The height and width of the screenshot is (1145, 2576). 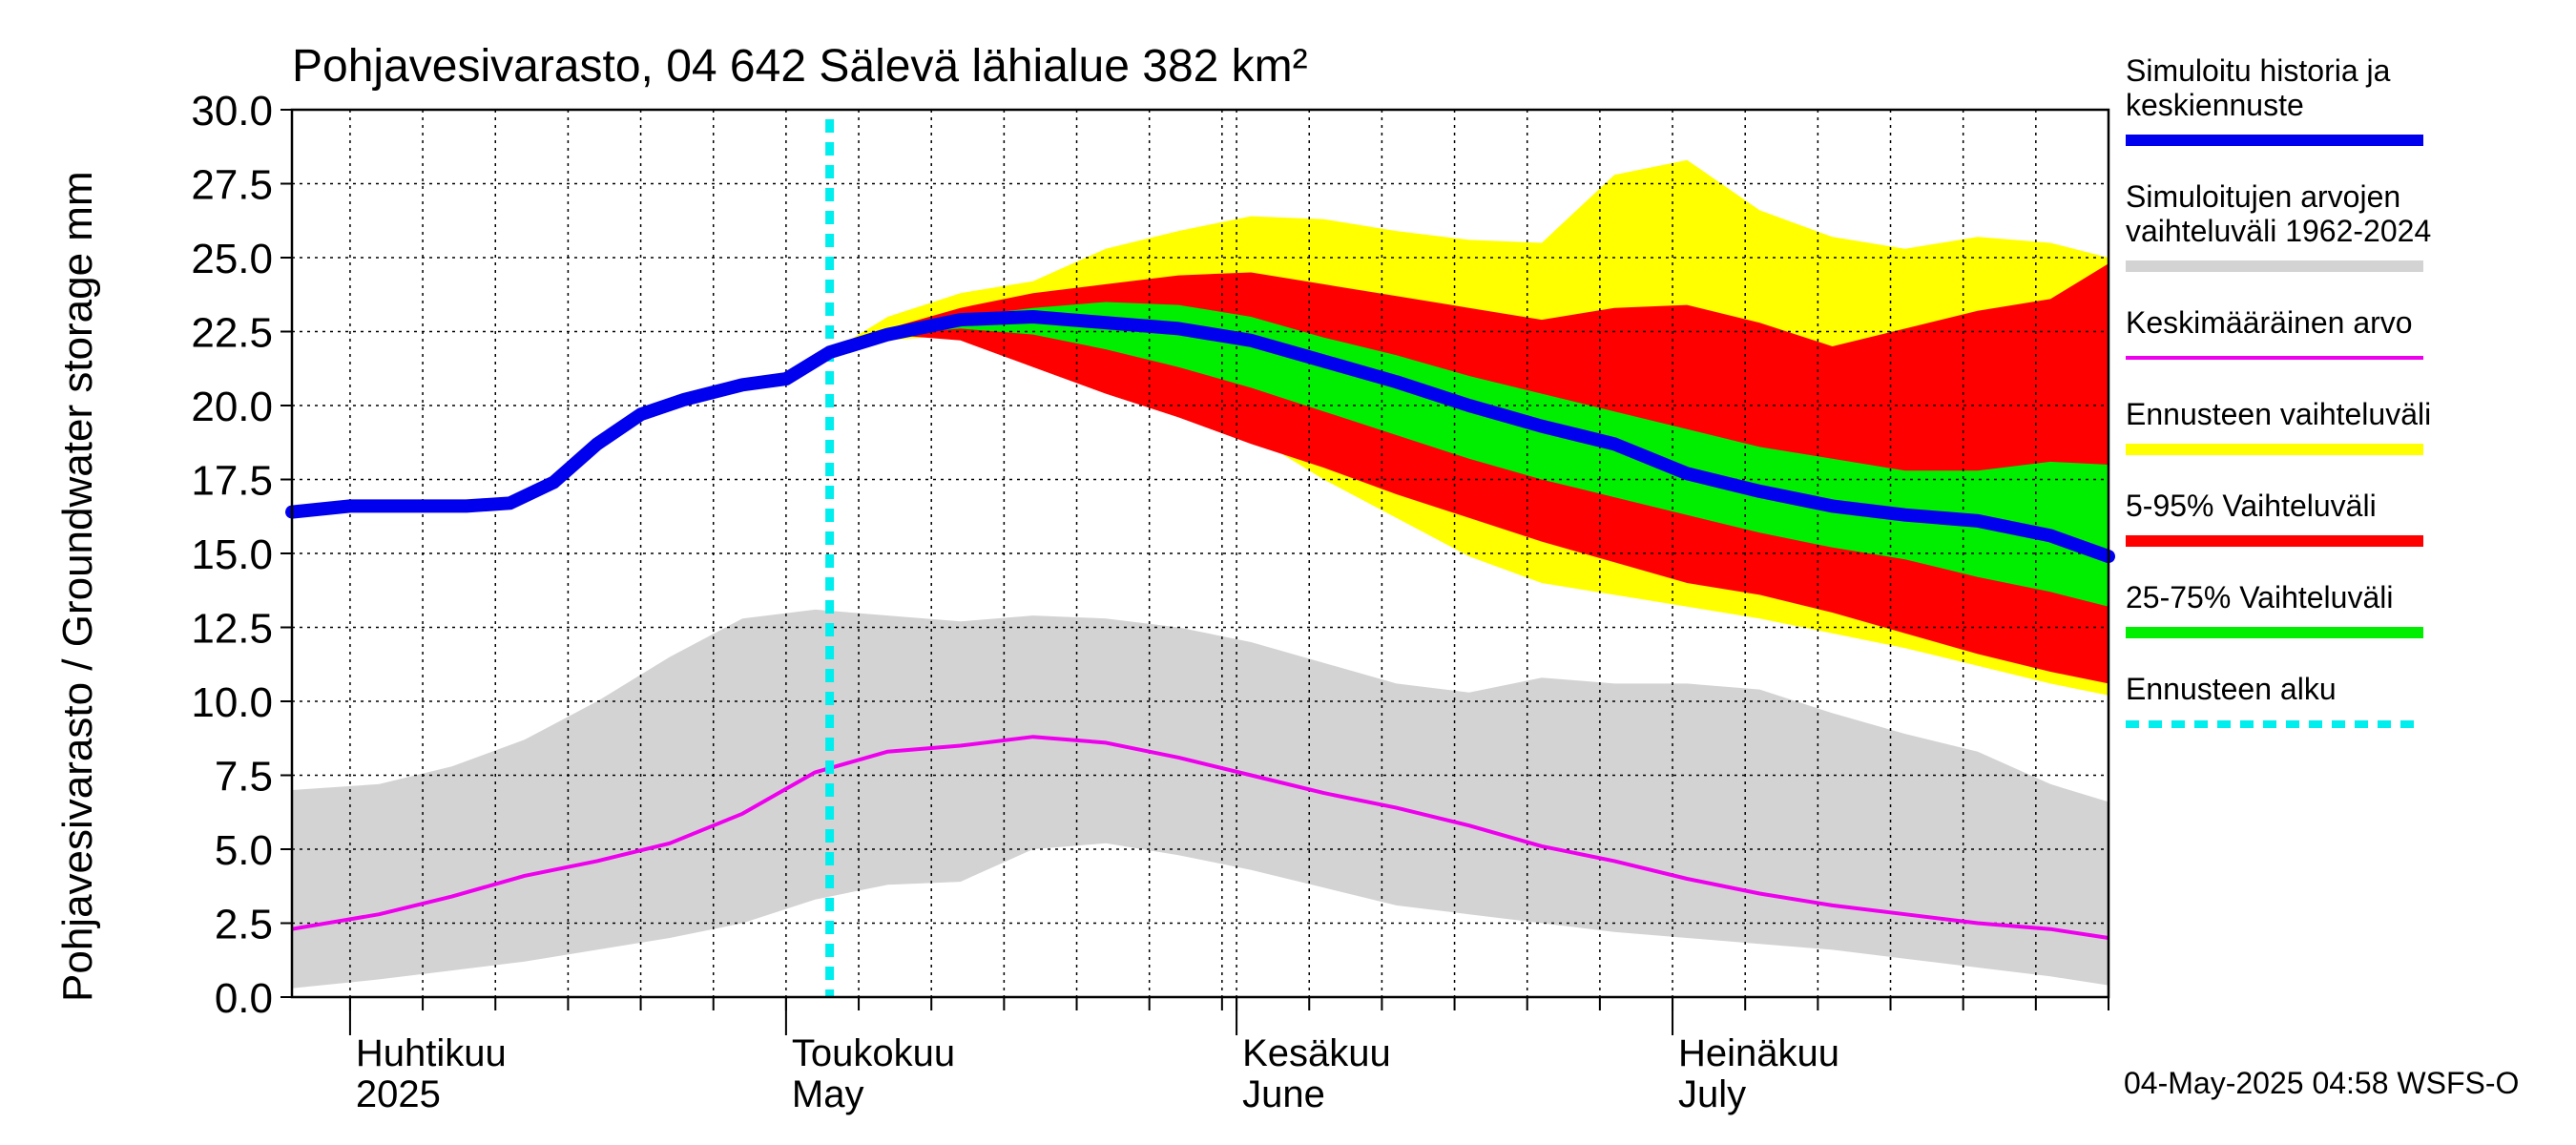 I want to click on month-label-fi: Toukokuu, so click(x=873, y=1053).